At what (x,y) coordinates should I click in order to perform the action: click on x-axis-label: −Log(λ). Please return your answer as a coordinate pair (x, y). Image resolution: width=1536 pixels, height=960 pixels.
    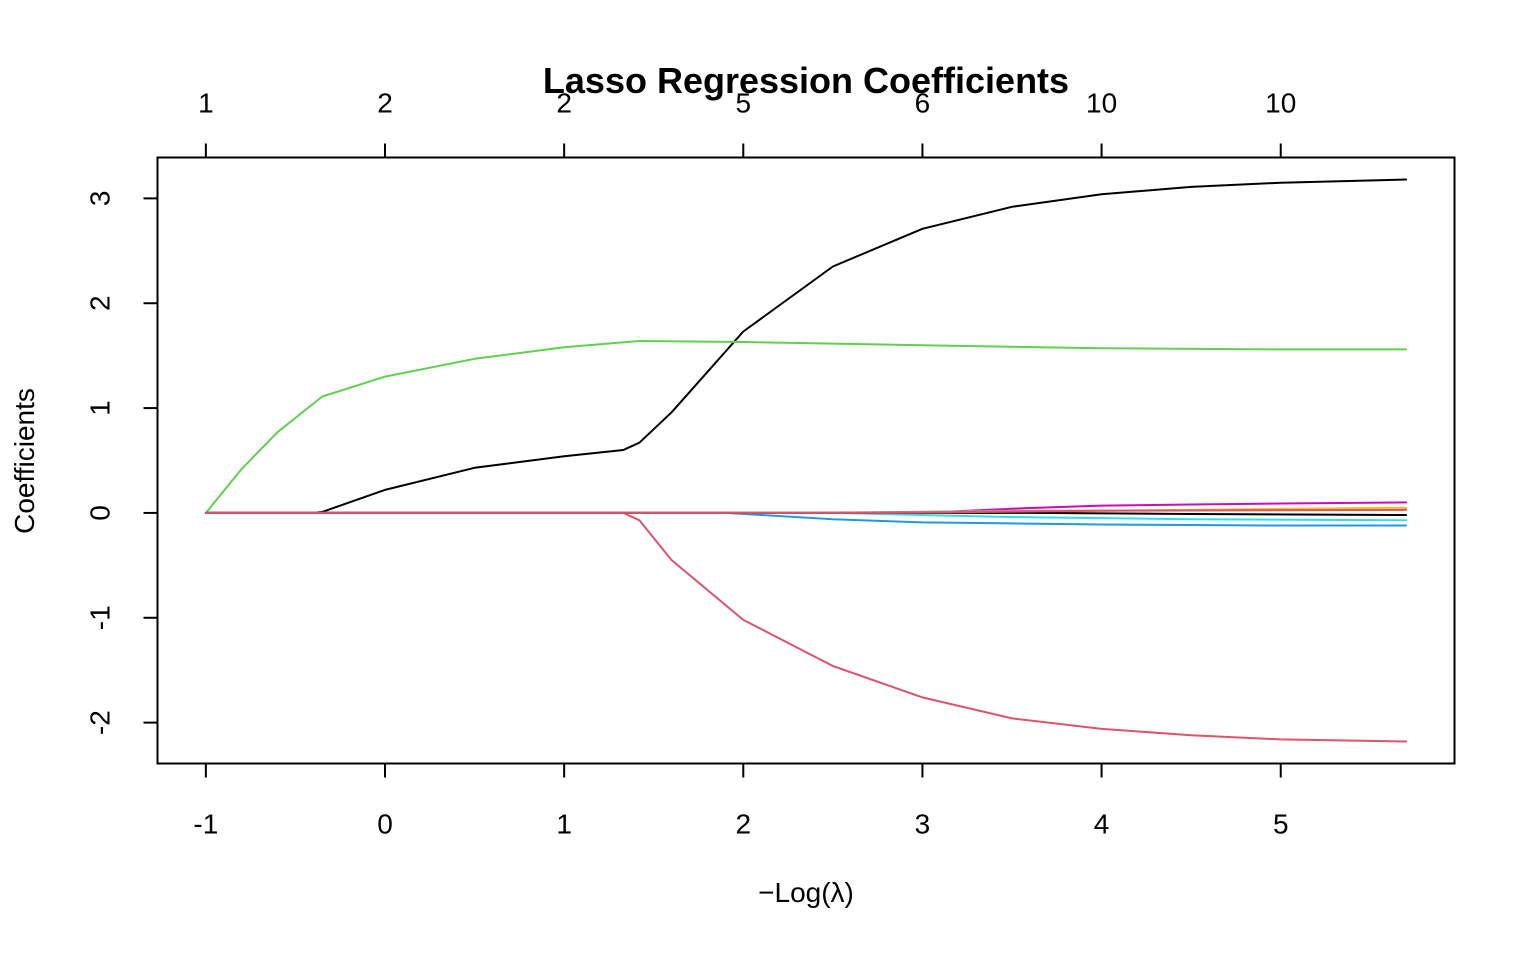
    Looking at the image, I should click on (806, 892).